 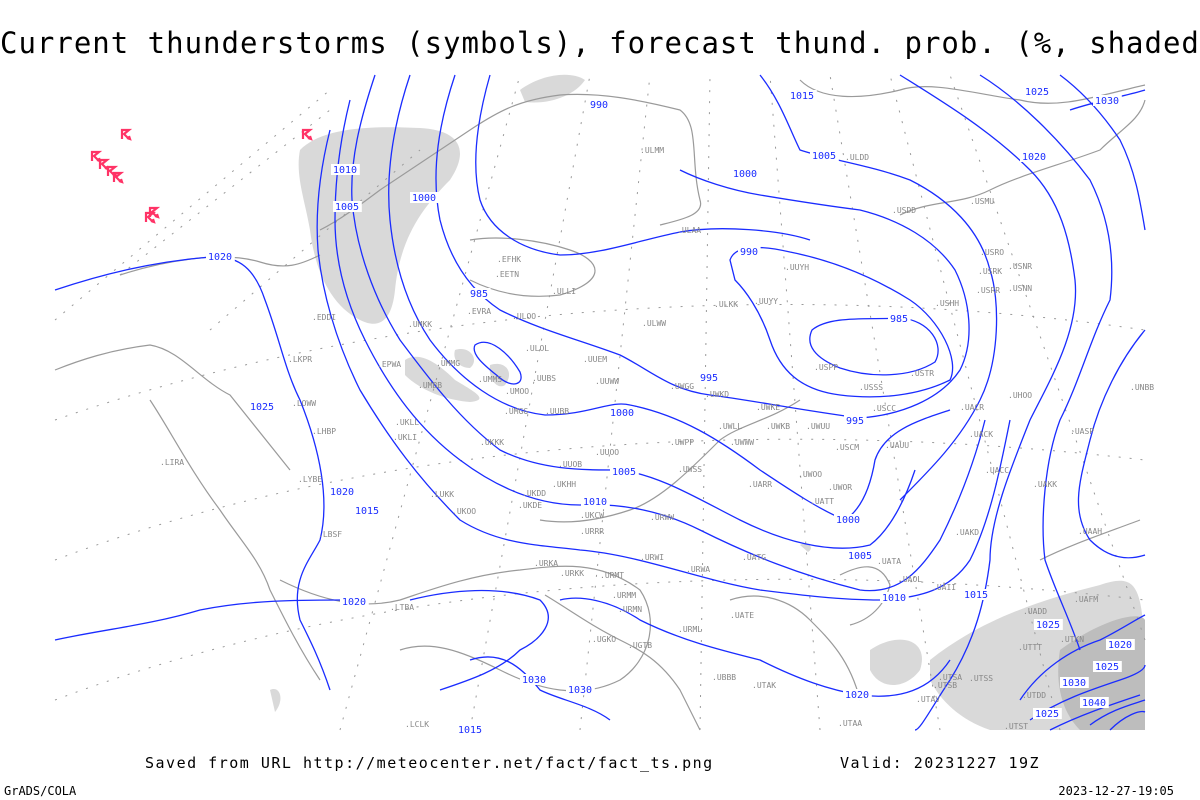 I want to click on station-label: .LBSF, so click(x=330, y=534).